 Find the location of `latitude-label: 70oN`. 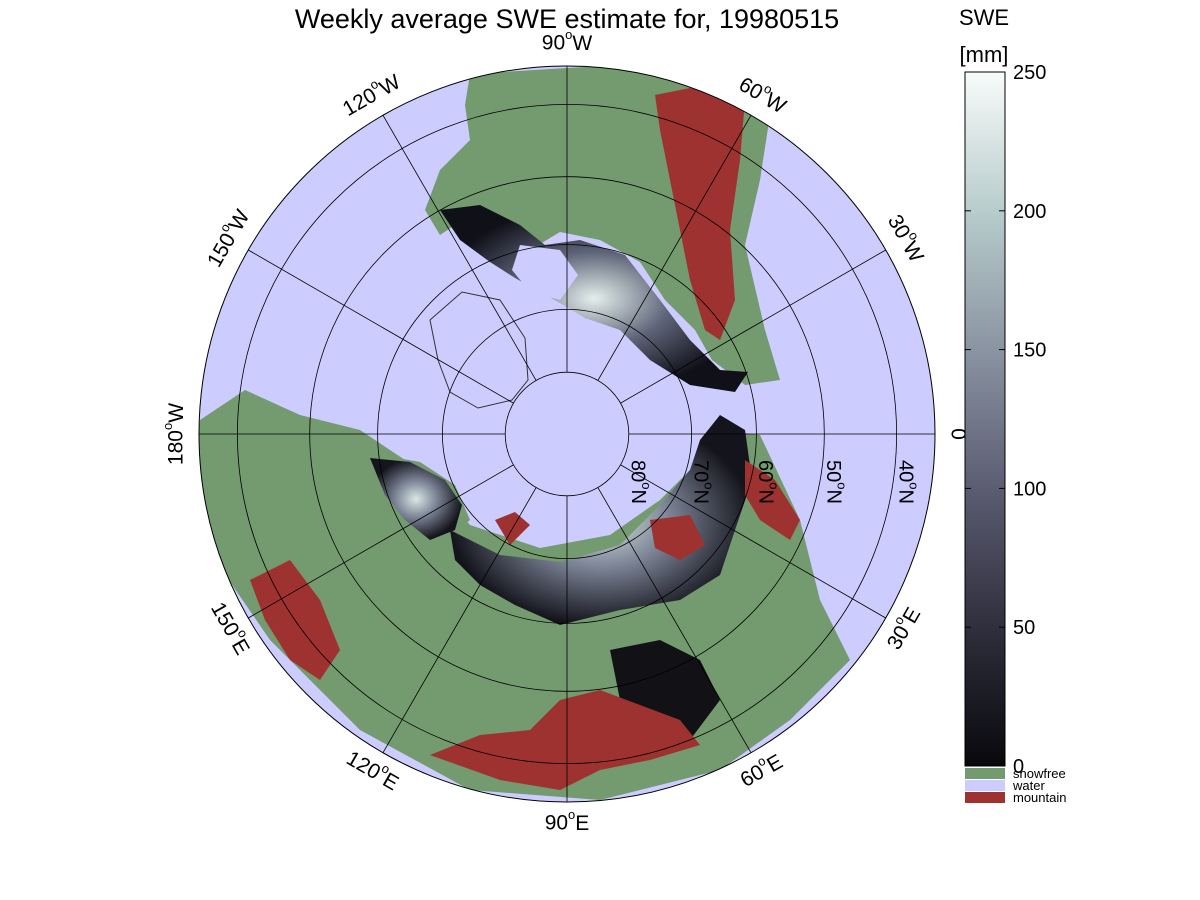

latitude-label: 70oN is located at coordinates (702, 482).